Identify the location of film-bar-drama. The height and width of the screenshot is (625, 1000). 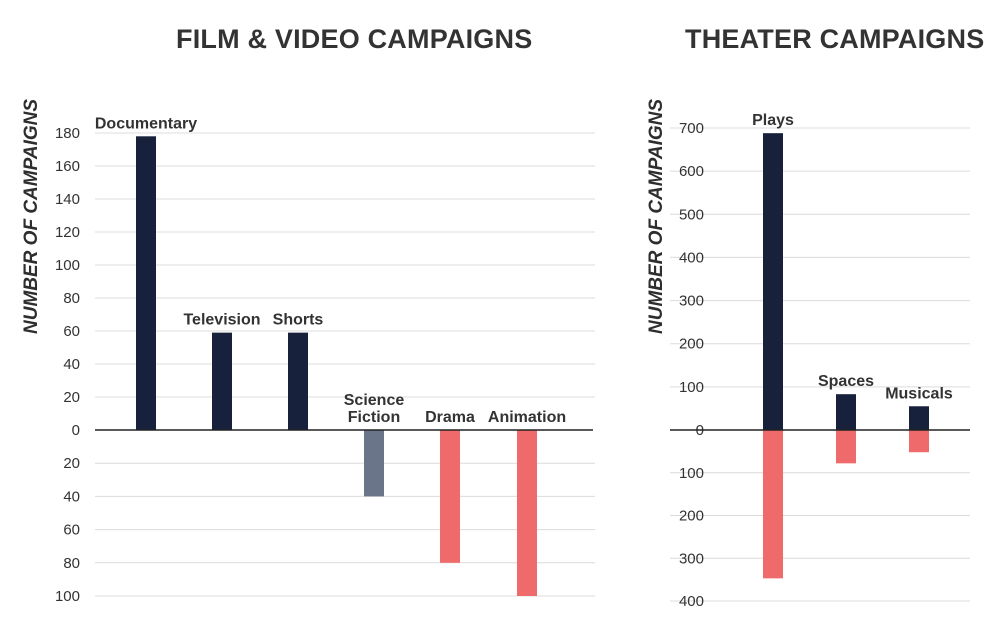
(450, 496).